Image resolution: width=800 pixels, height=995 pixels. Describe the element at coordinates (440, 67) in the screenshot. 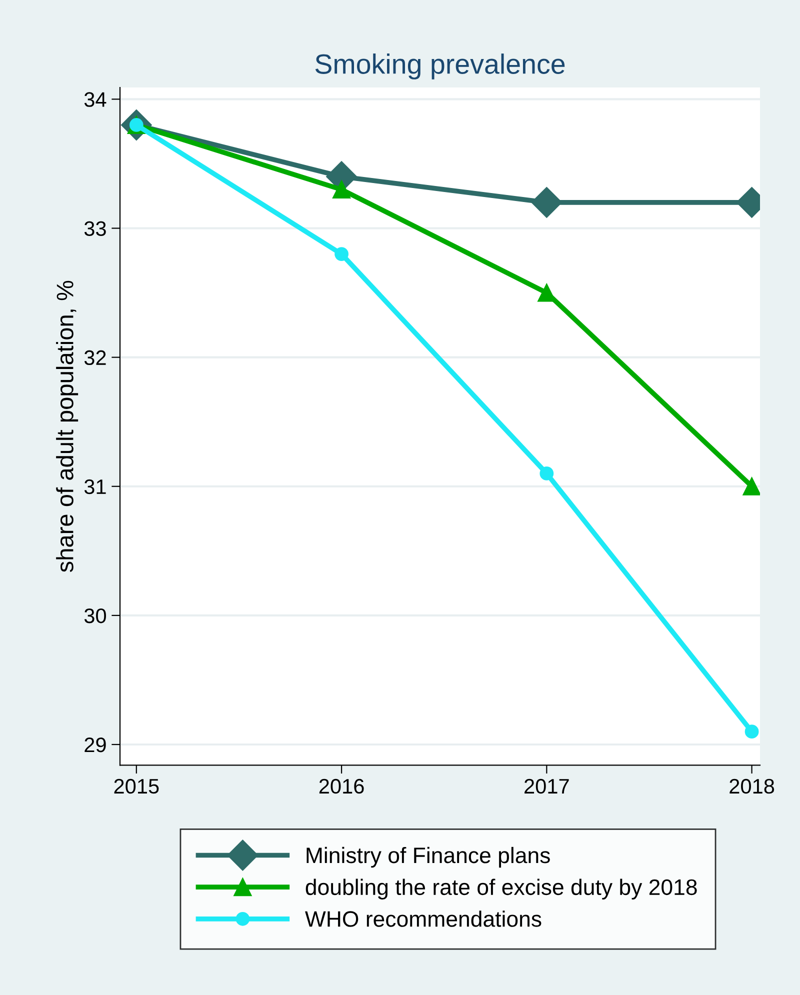

I see `chart-title: Smoking prevalence` at that location.